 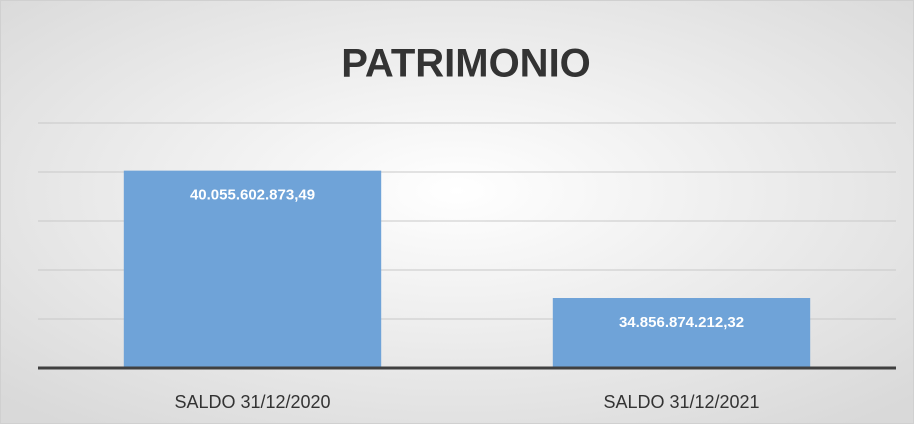 I want to click on data-label: 40.055.602.873,49, so click(x=252, y=195).